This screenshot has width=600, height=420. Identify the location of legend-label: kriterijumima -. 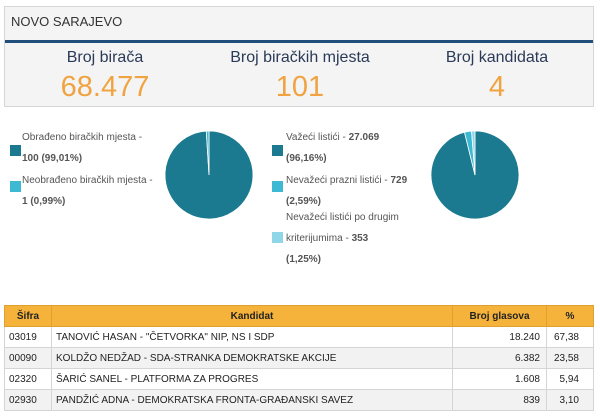
(317, 238).